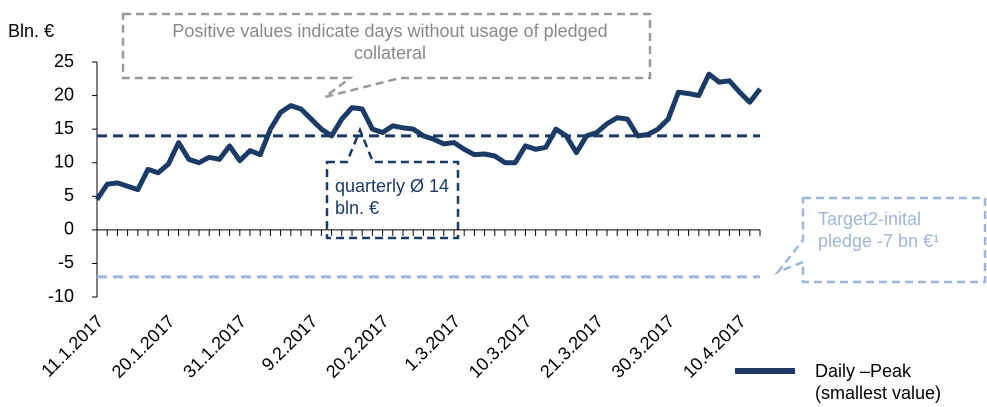  I want to click on x-tick-label: 9.2.2017, so click(290, 343).